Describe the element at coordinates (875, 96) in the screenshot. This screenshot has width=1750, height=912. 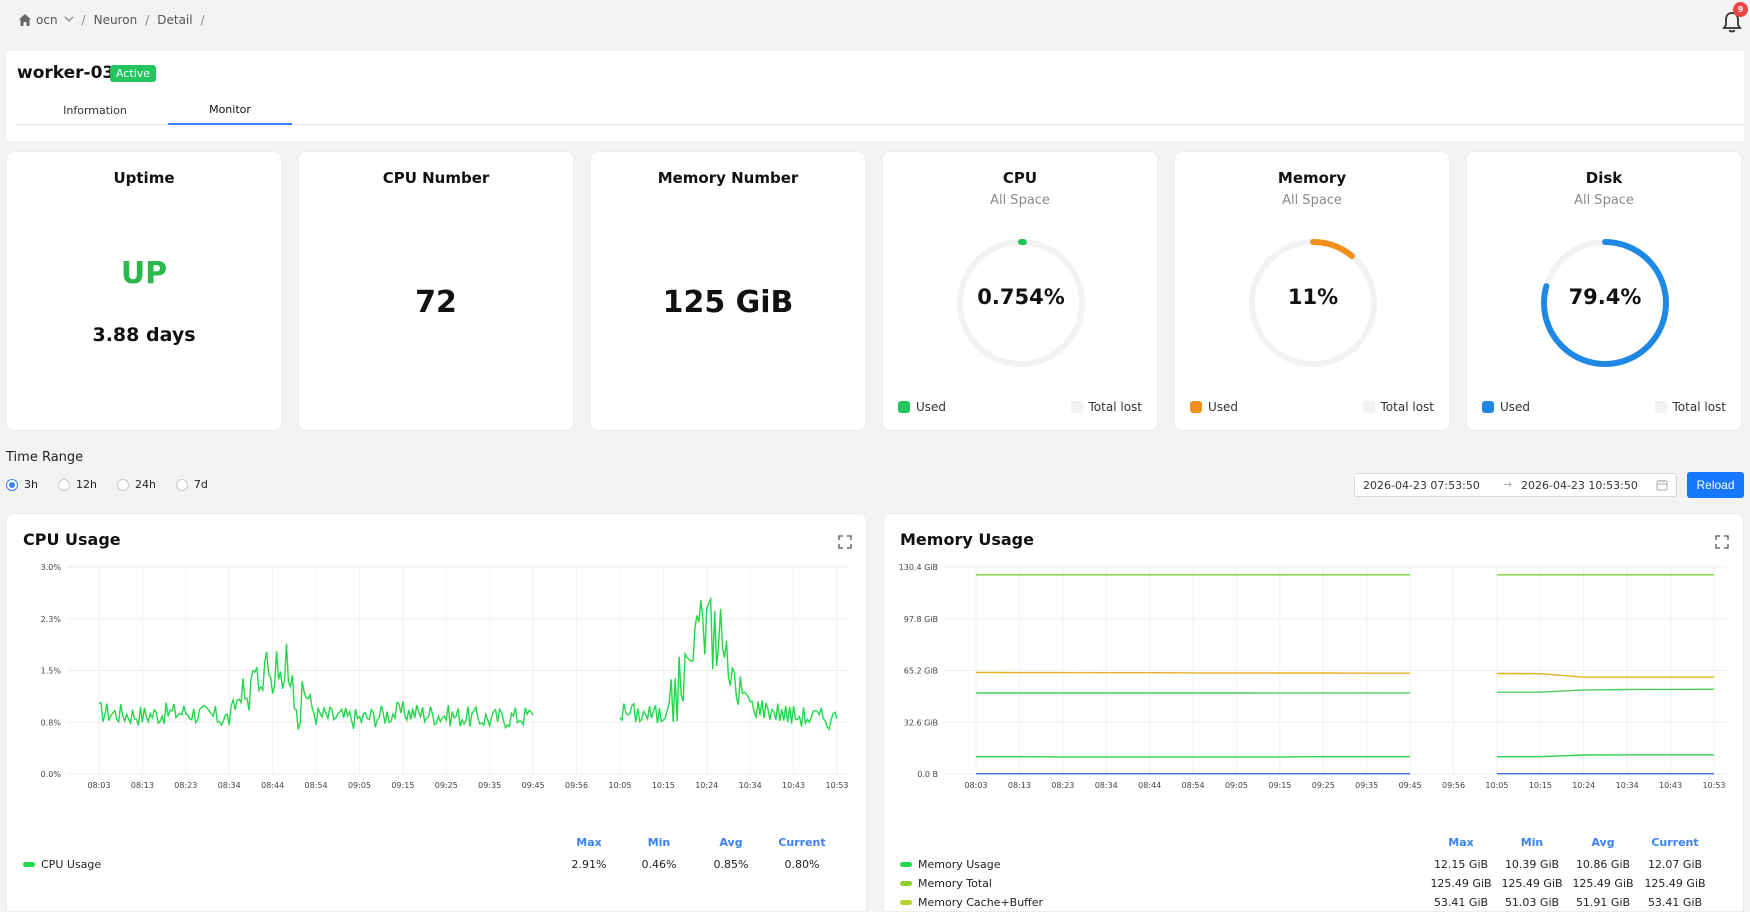
I see `node-header: worker-03 Active Information Monitor` at that location.